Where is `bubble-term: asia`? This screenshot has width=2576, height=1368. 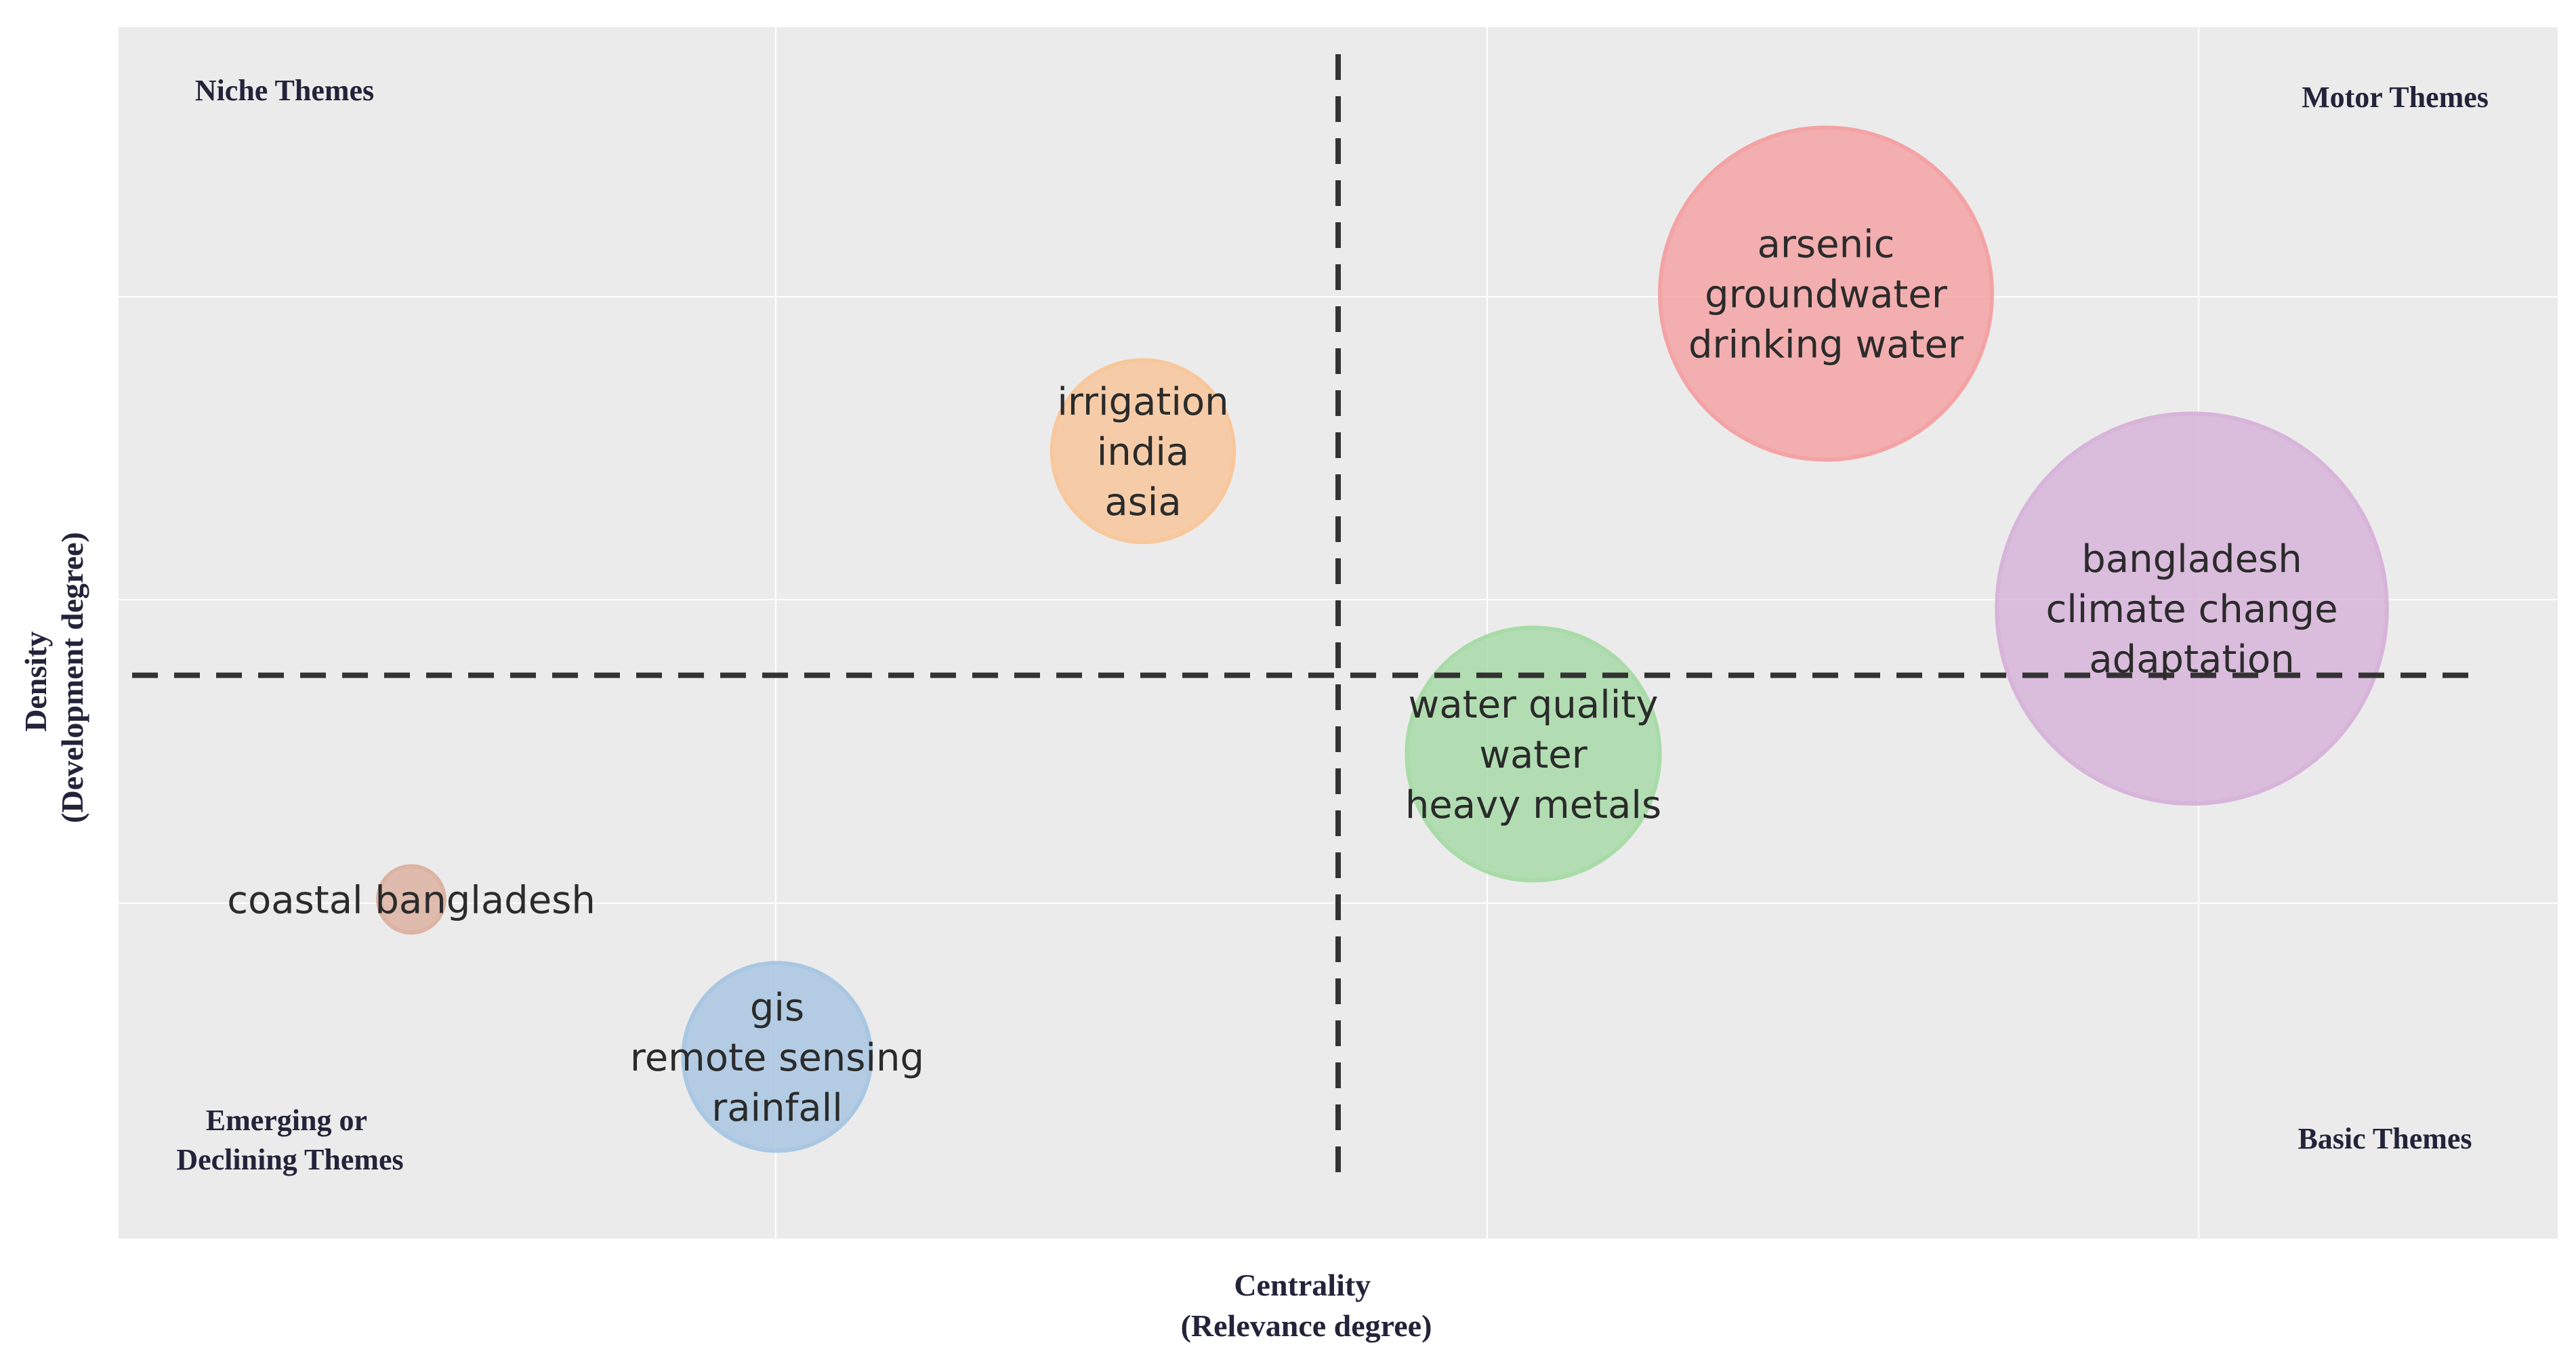 bubble-term: asia is located at coordinates (1142, 502).